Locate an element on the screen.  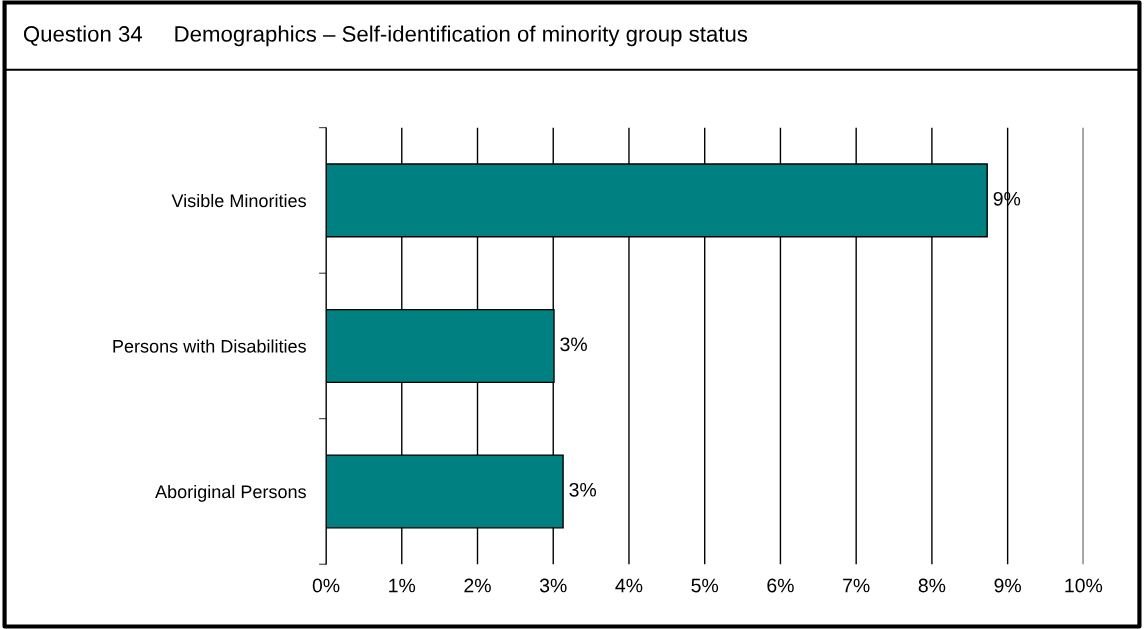
x-tick-label: 7% is located at coordinates (856, 585).